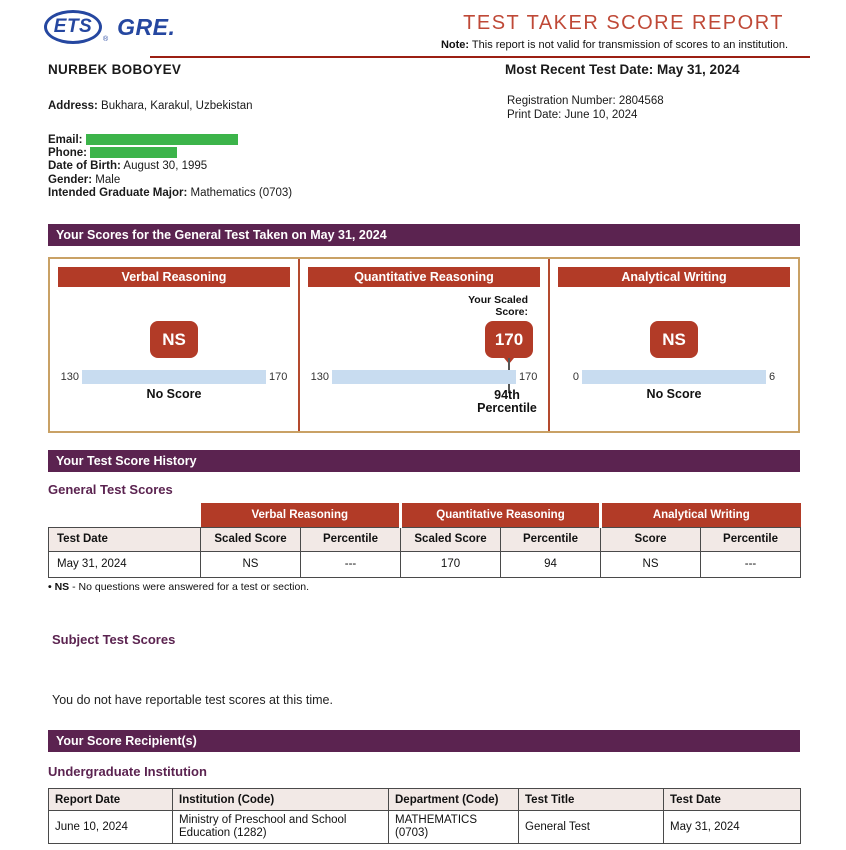  What do you see at coordinates (70, 179) in the screenshot?
I see `gender-label: Gender:` at bounding box center [70, 179].